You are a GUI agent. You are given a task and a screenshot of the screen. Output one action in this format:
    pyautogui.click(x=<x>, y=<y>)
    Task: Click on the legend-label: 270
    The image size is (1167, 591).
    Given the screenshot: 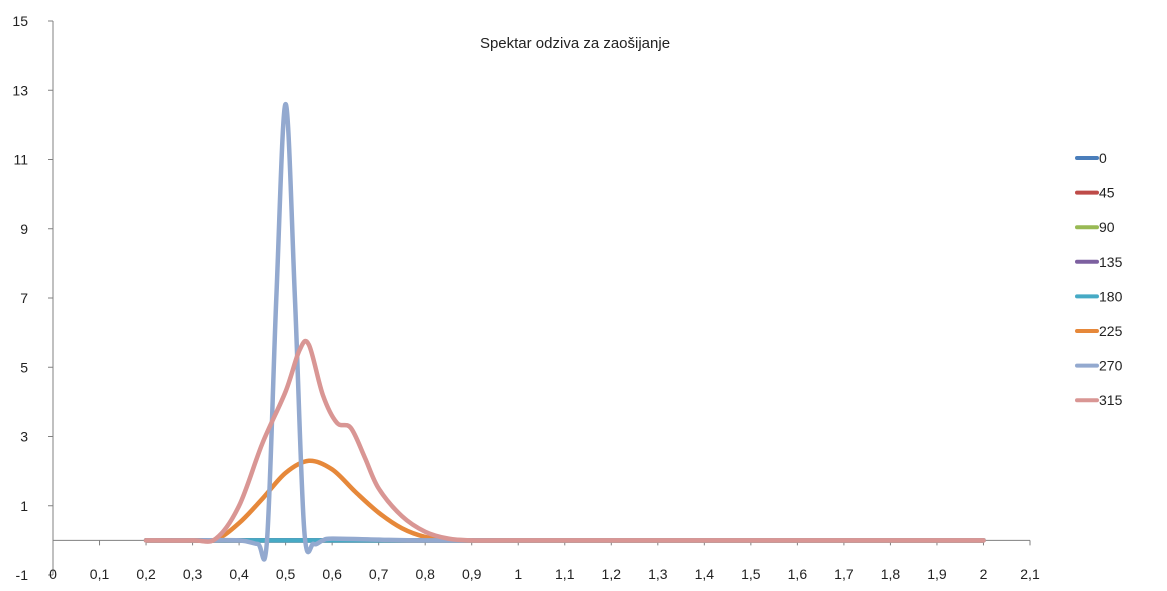 What is the action you would take?
    pyautogui.click(x=1111, y=366)
    